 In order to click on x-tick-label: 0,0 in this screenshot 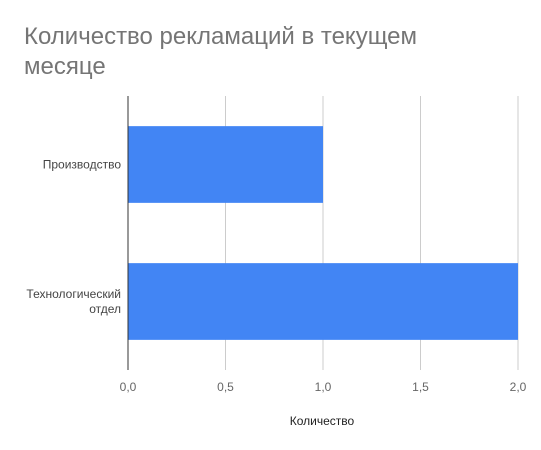, I will do `click(128, 387)`.